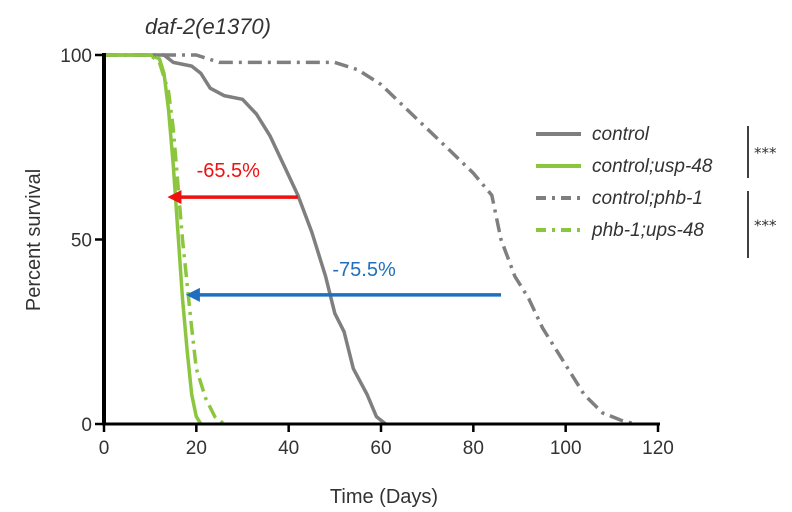 Image resolution: width=792 pixels, height=512 pixels. What do you see at coordinates (196, 448) in the screenshot?
I see `x-tick-label-1: 20` at bounding box center [196, 448].